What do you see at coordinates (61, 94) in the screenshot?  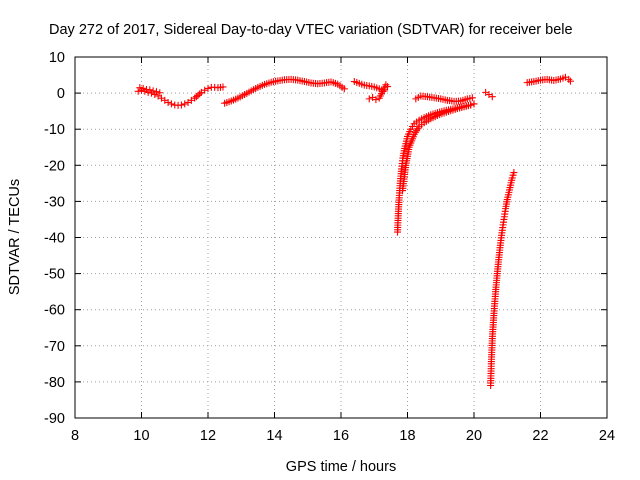 I see `y-tick-label: 0` at bounding box center [61, 94].